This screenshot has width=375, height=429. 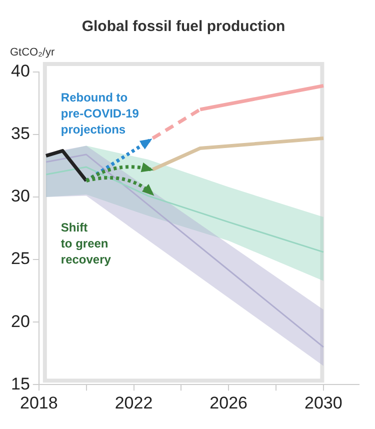 I want to click on x-tick-label: 2030, so click(x=323, y=402).